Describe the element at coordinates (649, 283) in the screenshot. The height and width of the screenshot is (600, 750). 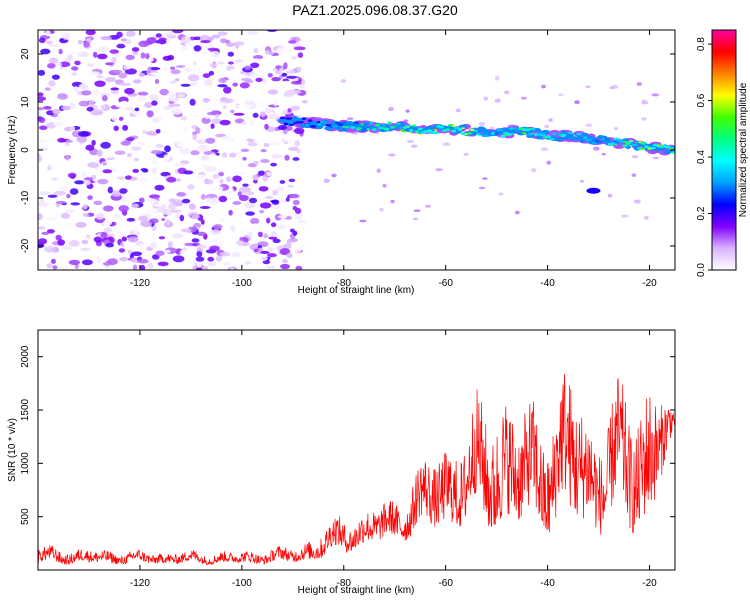
I see `spectrogram-x-tick-label: -20` at that location.